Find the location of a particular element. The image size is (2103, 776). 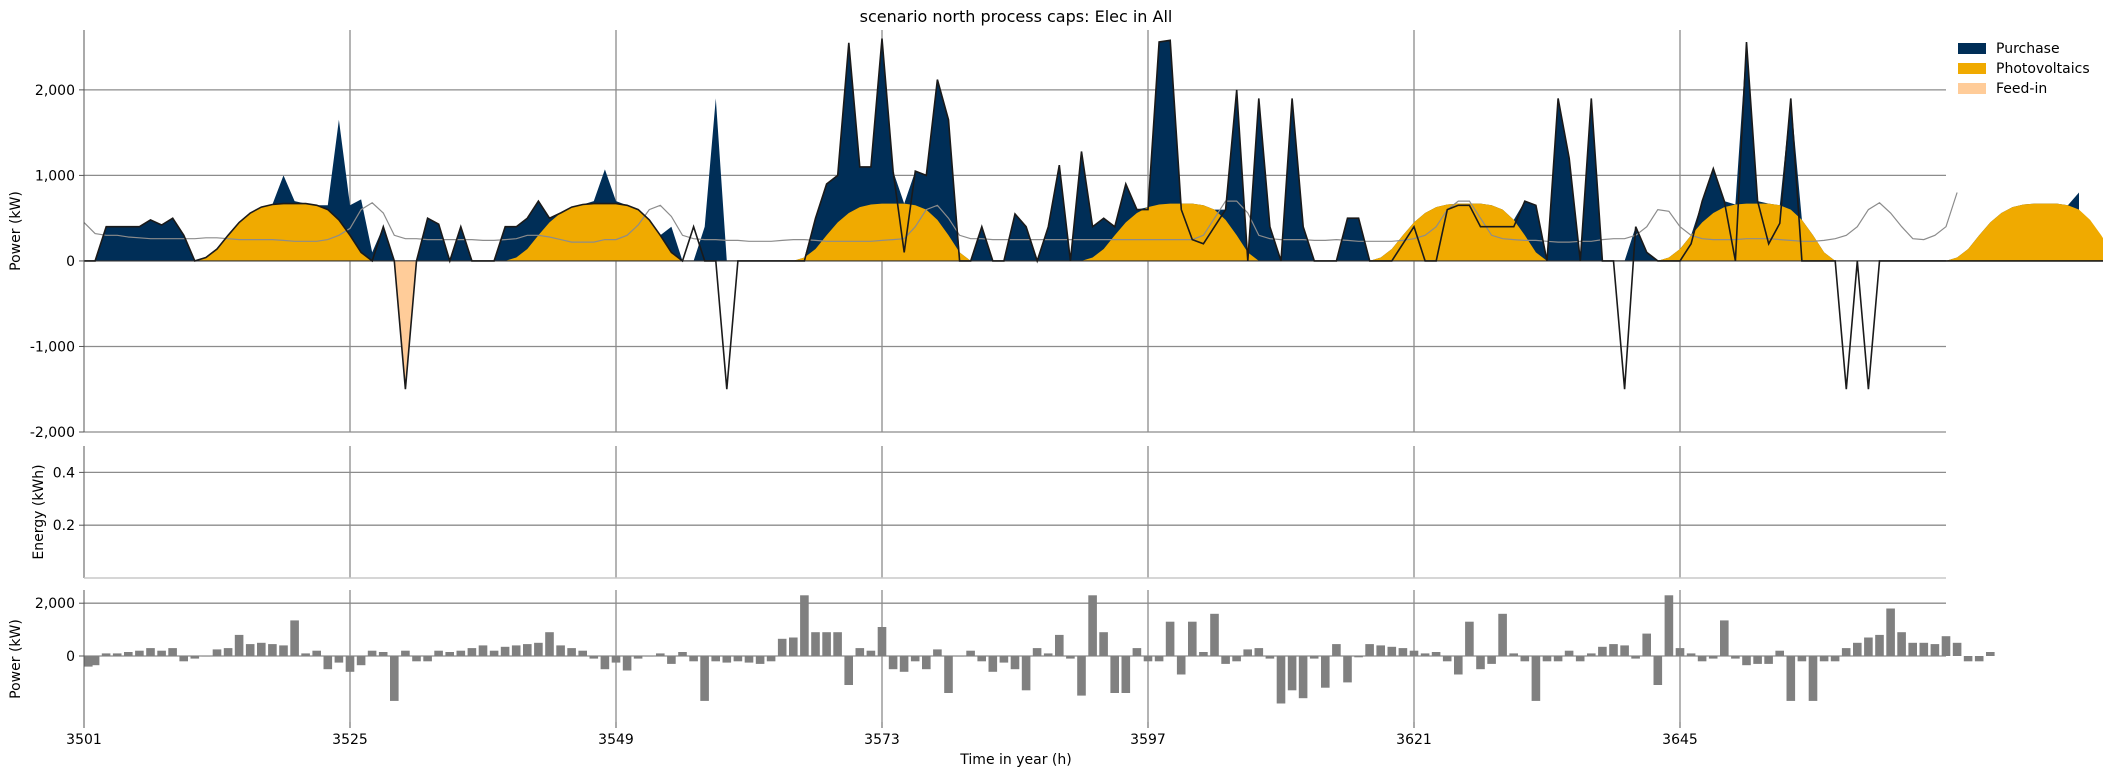

legend-swatch-photovoltaics is located at coordinates (1972, 68).